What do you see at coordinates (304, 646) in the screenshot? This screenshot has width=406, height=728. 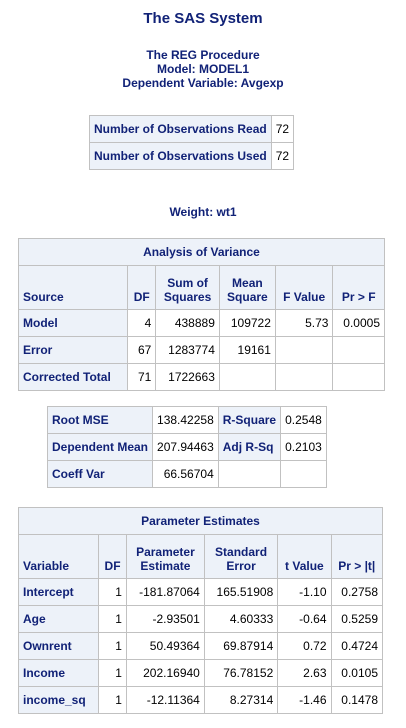 I see `cell-t-value: 0.72` at bounding box center [304, 646].